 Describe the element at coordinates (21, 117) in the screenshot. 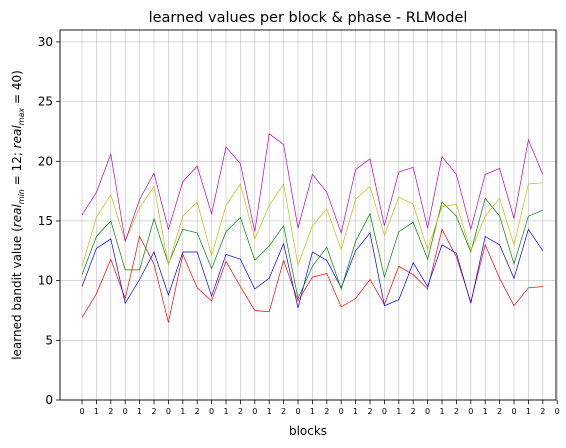

I see `y-label-subscript: max` at that location.